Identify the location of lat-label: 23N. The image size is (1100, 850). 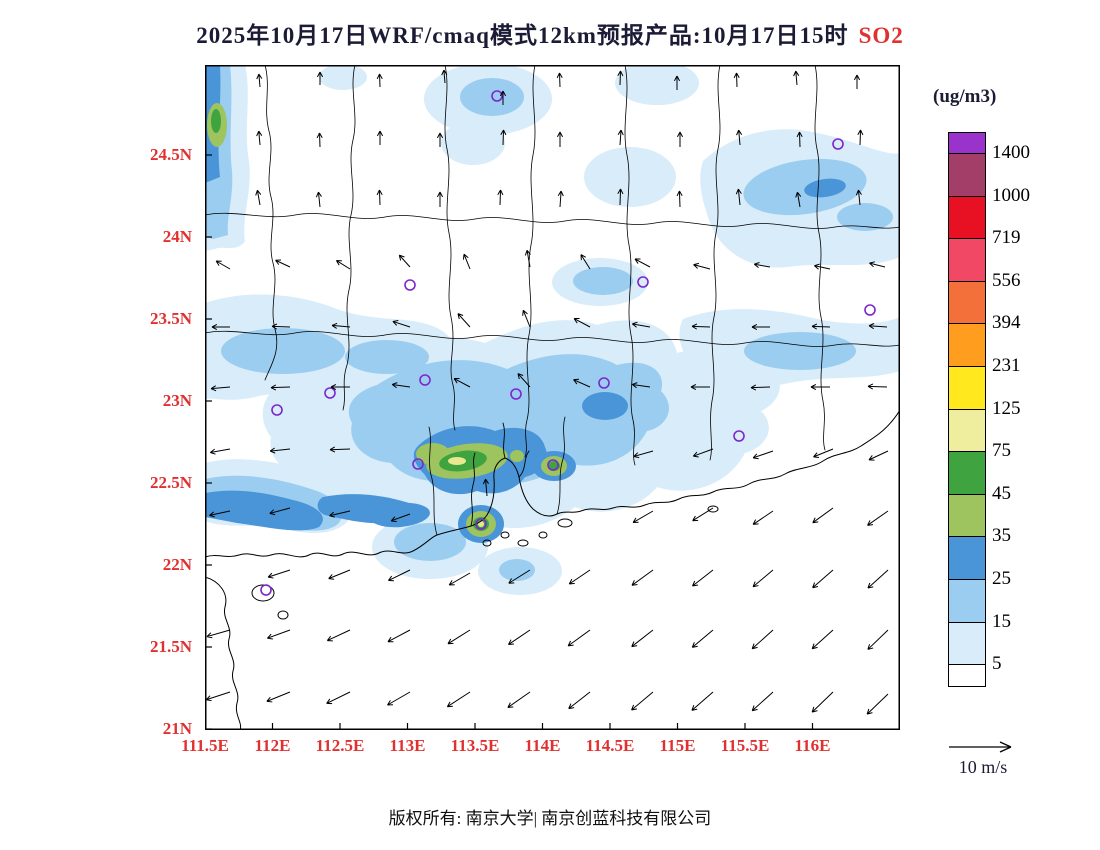
(177, 400).